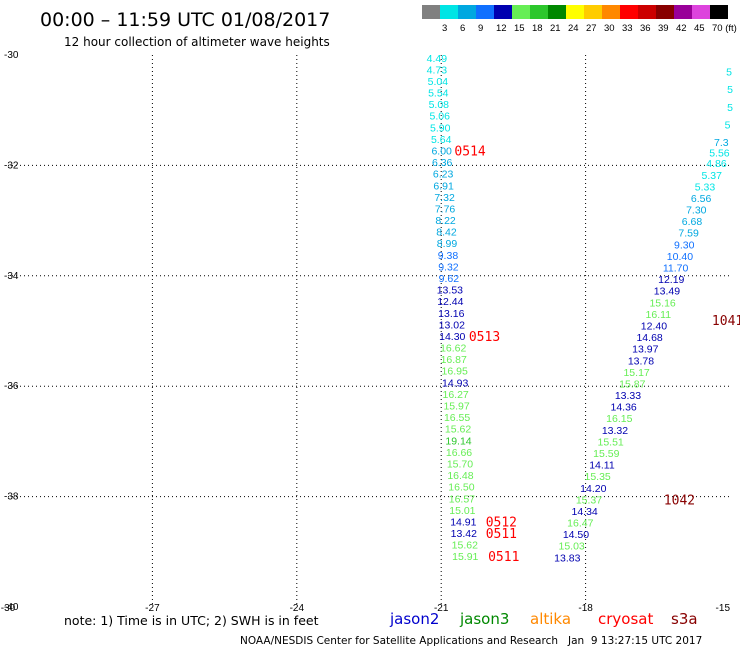 This screenshot has width=740, height=650. Describe the element at coordinates (576, 535) in the screenshot. I see `wave-height-value: 14.50` at that location.